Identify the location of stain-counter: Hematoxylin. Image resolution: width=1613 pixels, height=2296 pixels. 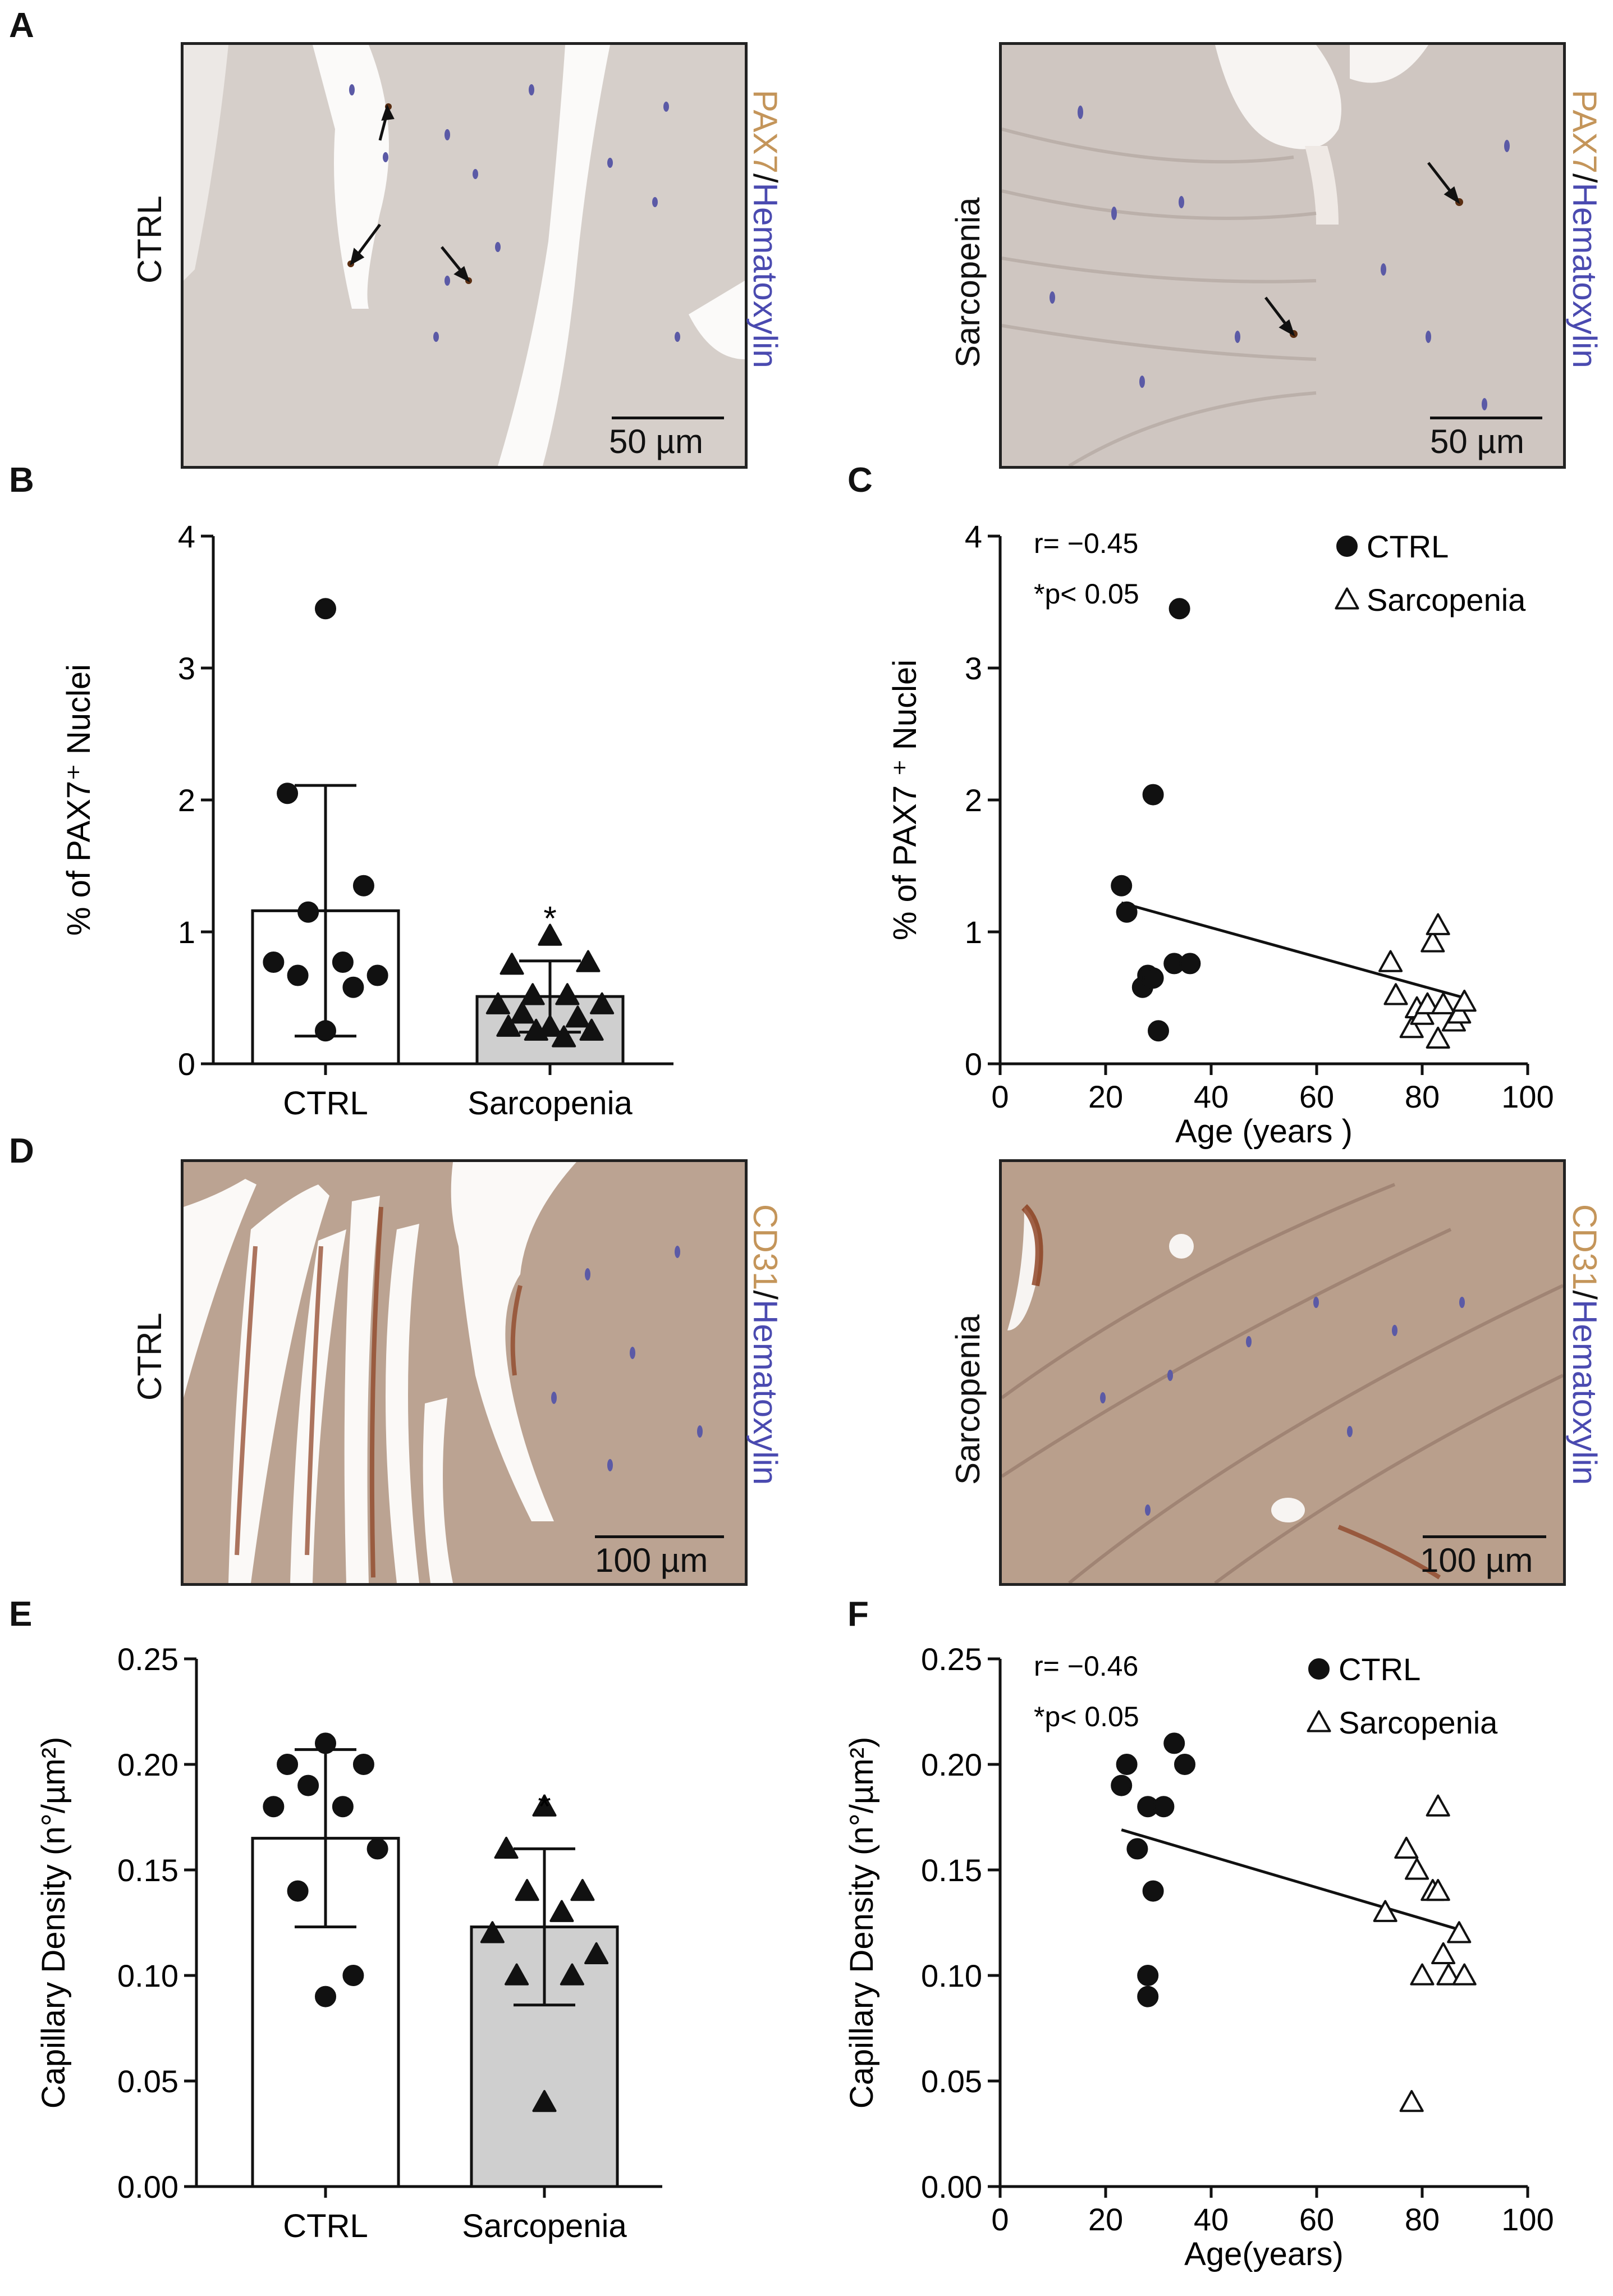
(1585, 275).